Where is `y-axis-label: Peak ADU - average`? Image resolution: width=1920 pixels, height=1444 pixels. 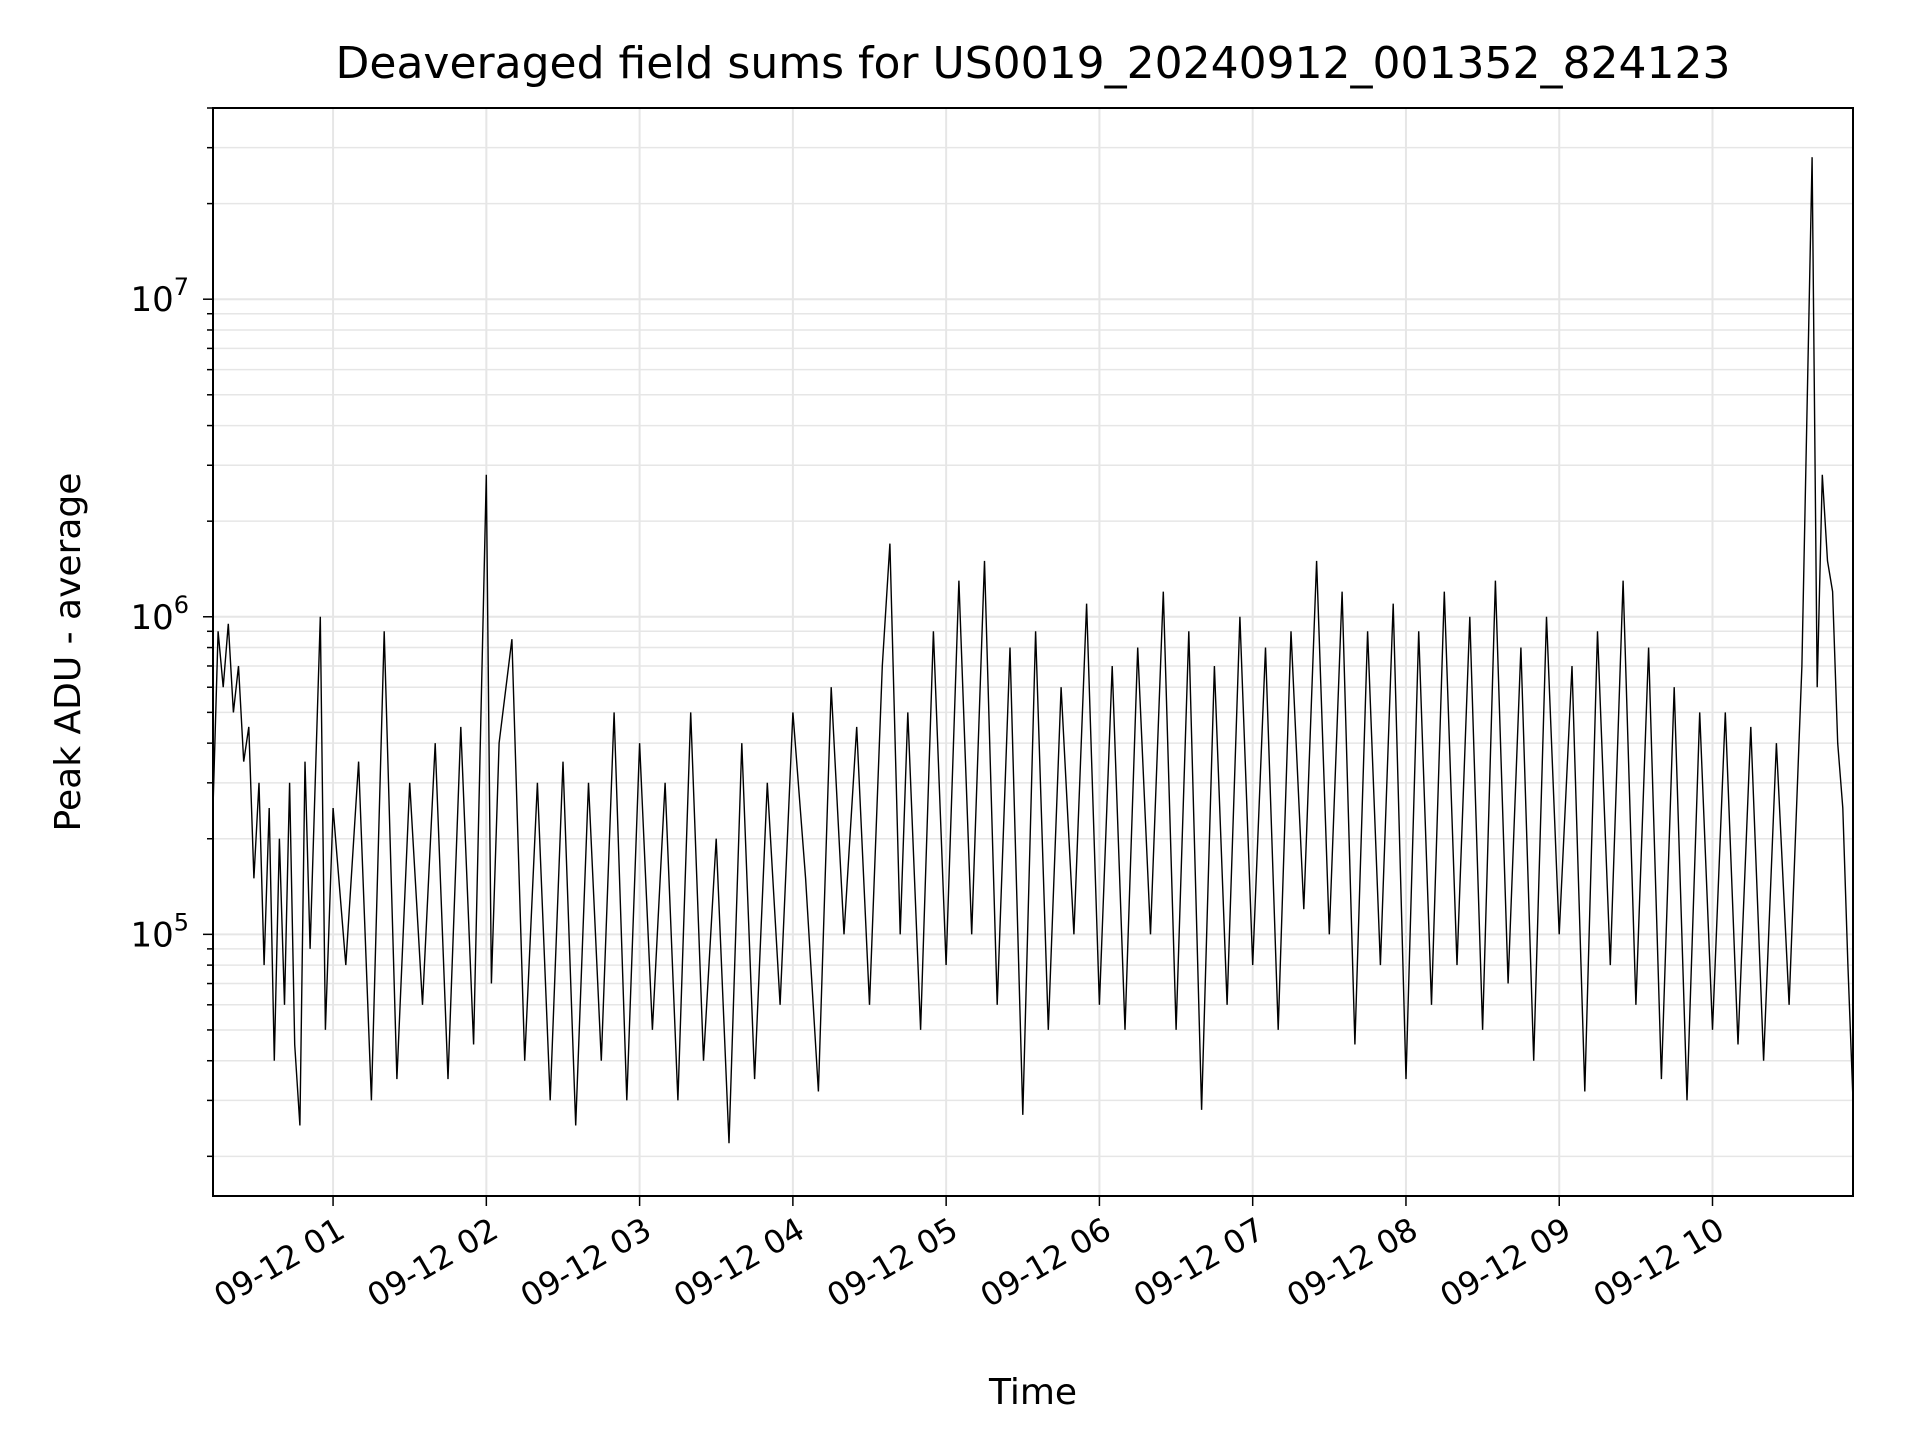
y-axis-label: Peak ADU - average is located at coordinates (68, 652).